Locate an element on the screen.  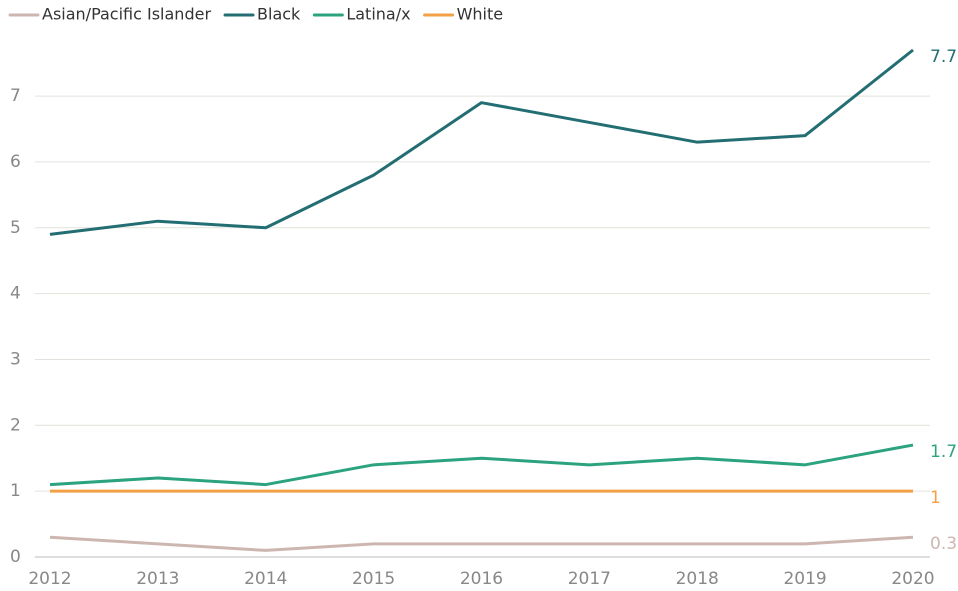
y-tick-label: 4 is located at coordinates (15, 294).